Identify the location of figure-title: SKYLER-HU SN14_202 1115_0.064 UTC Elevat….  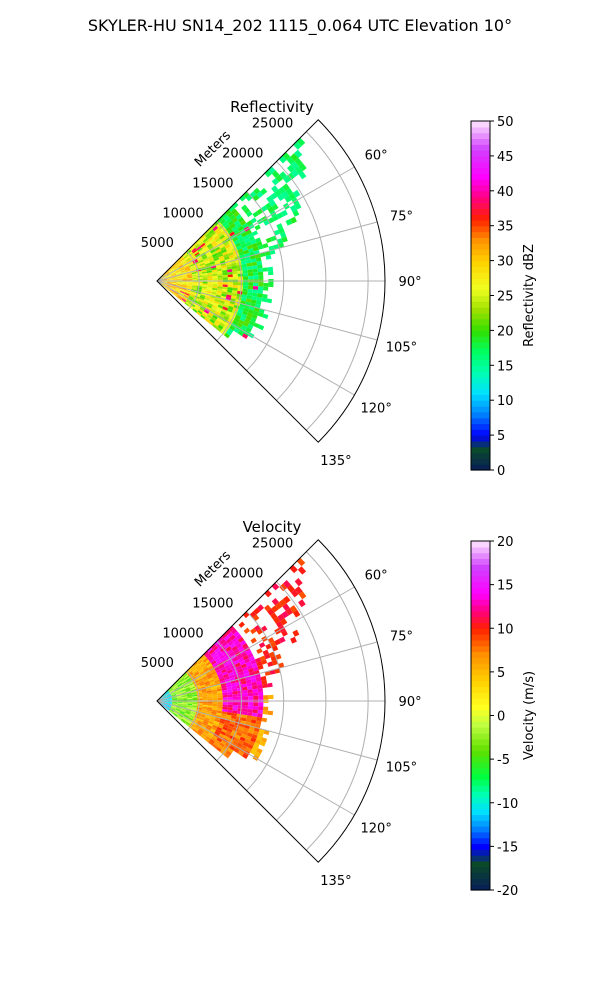
(300, 26).